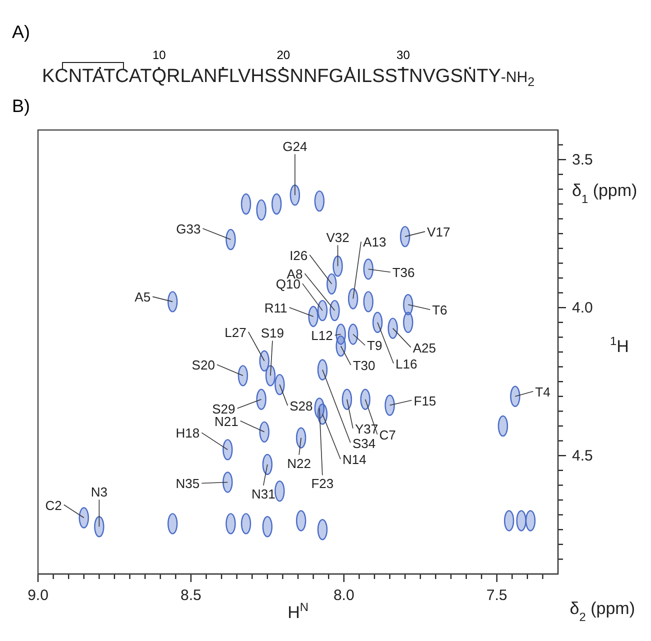  What do you see at coordinates (582, 456) in the screenshot?
I see `y-tick-label: 4.5` at bounding box center [582, 456].